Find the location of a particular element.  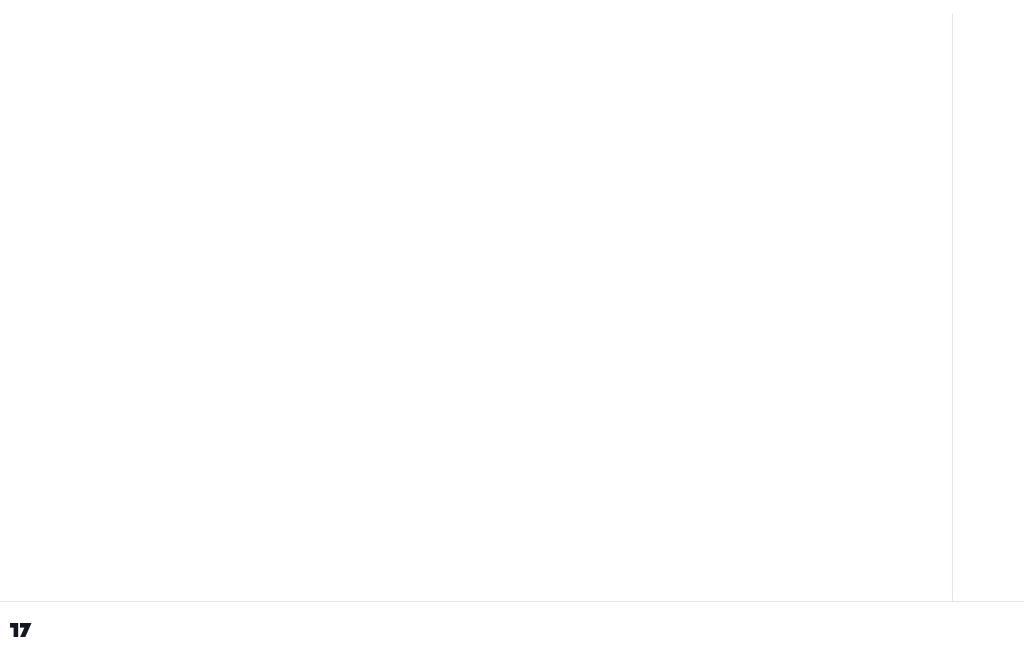

price-scale is located at coordinates (988, 315).